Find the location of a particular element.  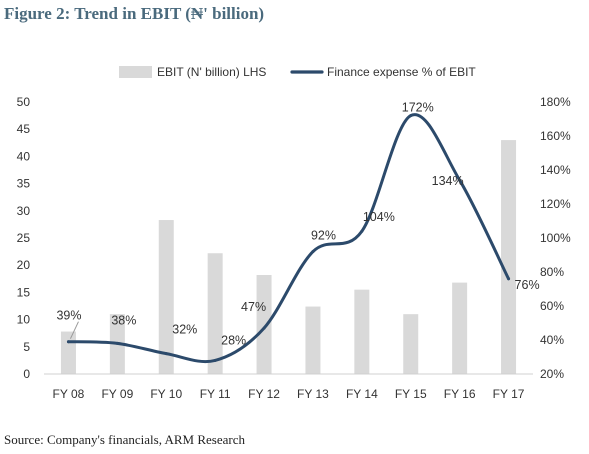

line-data-label: 38% is located at coordinates (123, 320).